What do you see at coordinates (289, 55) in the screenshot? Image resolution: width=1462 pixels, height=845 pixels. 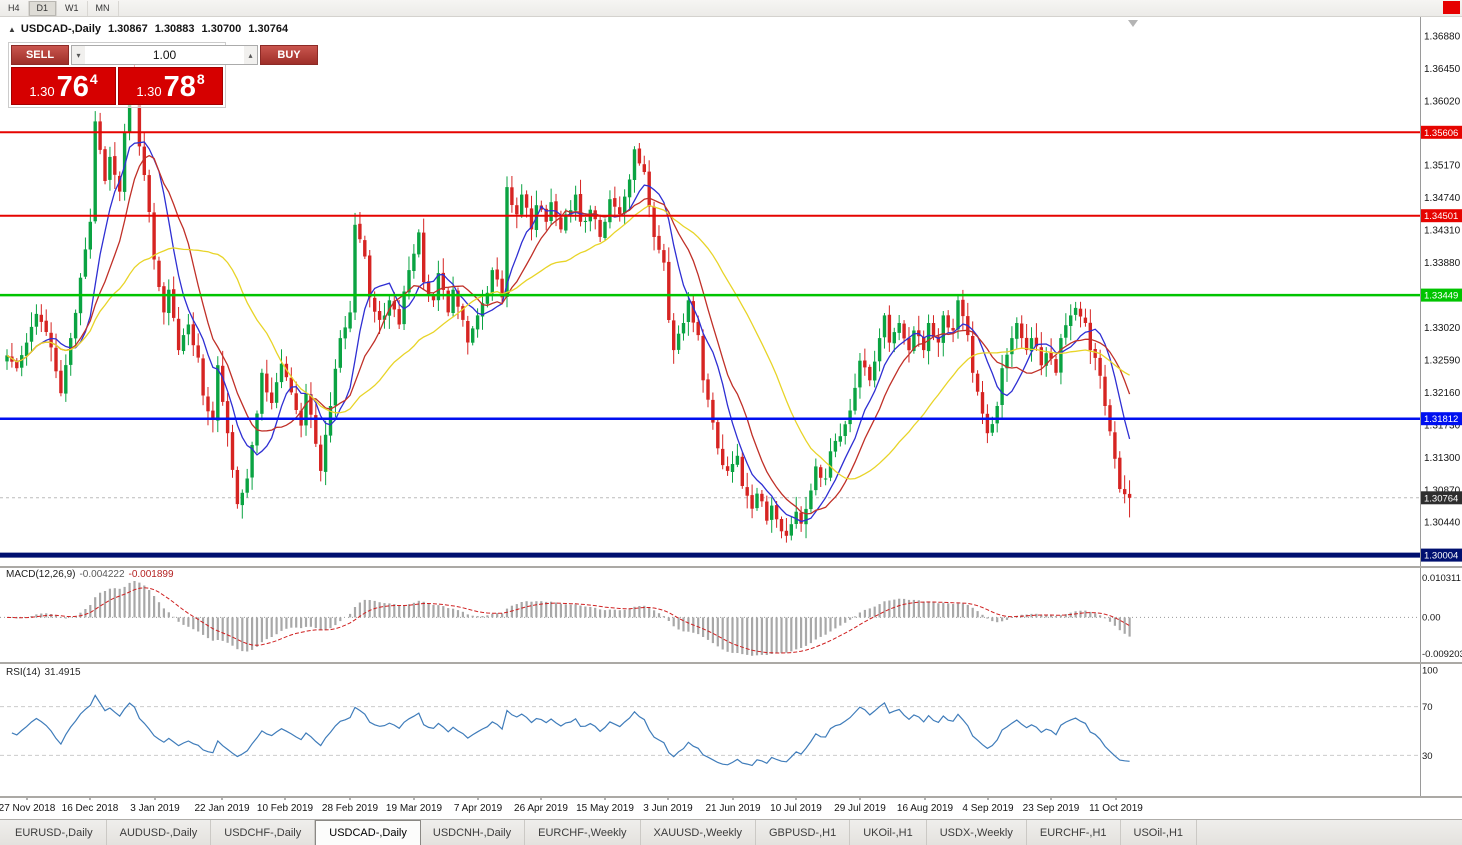 I see `buy-button: BUY` at bounding box center [289, 55].